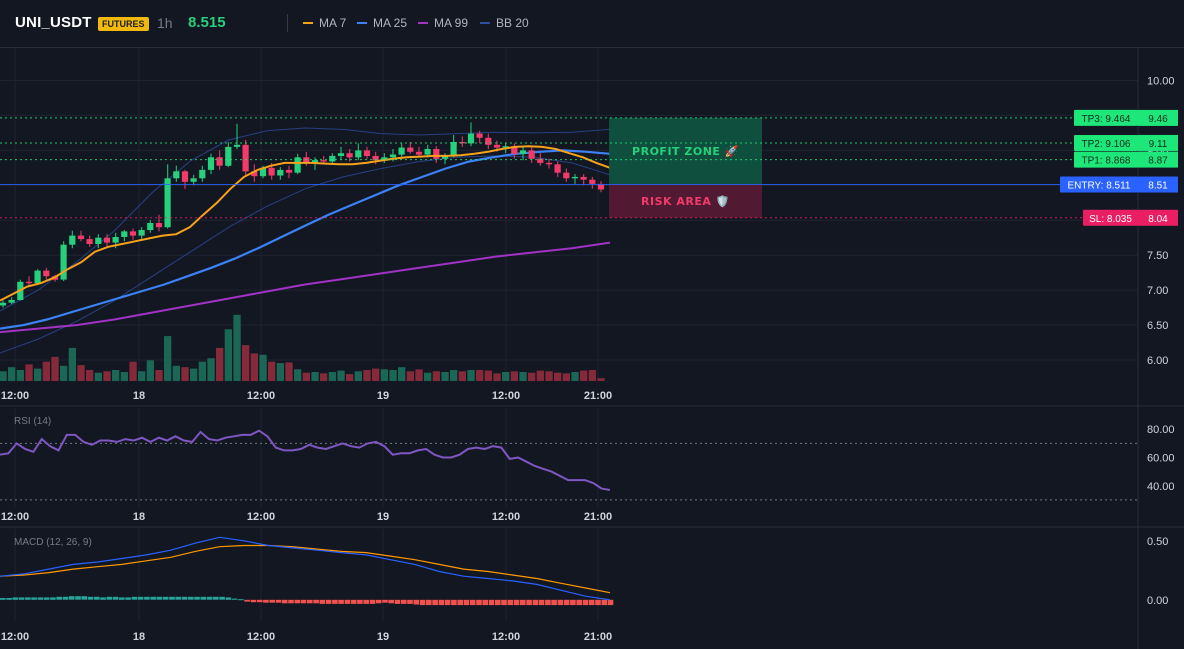 This screenshot has height=649, width=1184. What do you see at coordinates (53, 22) in the screenshot?
I see `symbol-name: UNI_USDT` at bounding box center [53, 22].